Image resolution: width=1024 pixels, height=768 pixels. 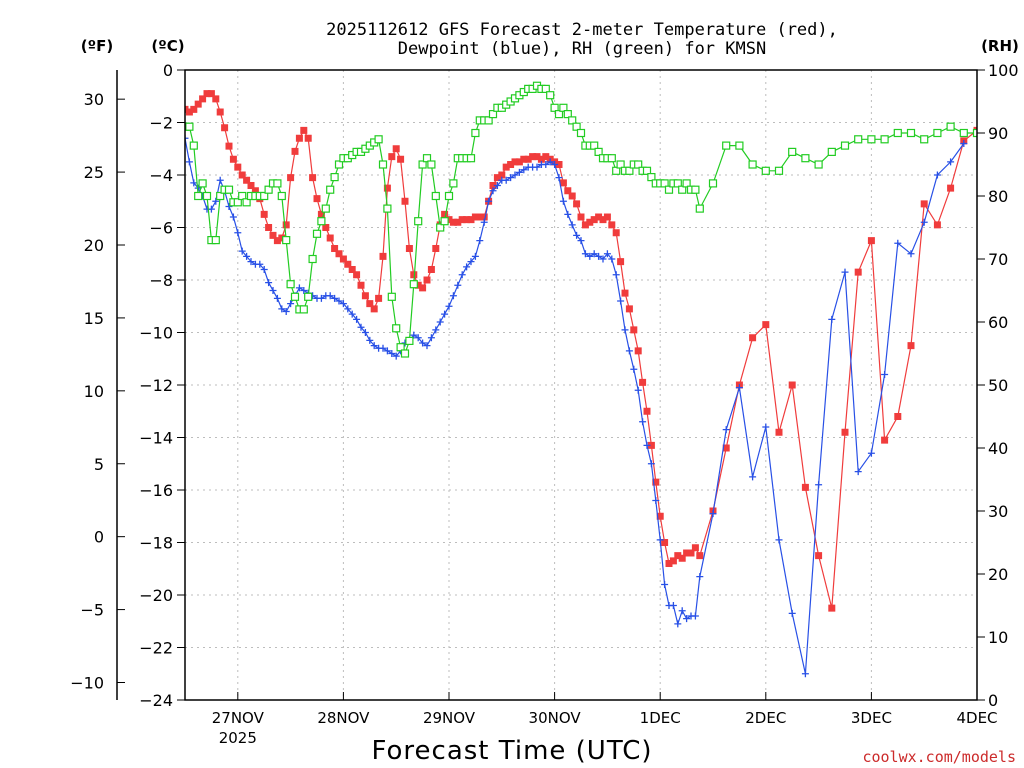 I want to click on celsius-tick-label: −10, so click(x=156, y=333).